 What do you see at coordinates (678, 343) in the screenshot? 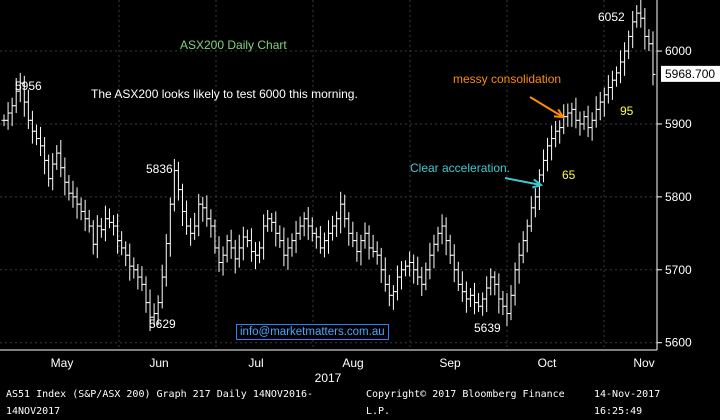
I see `y-tick-label: 5600` at bounding box center [678, 343].